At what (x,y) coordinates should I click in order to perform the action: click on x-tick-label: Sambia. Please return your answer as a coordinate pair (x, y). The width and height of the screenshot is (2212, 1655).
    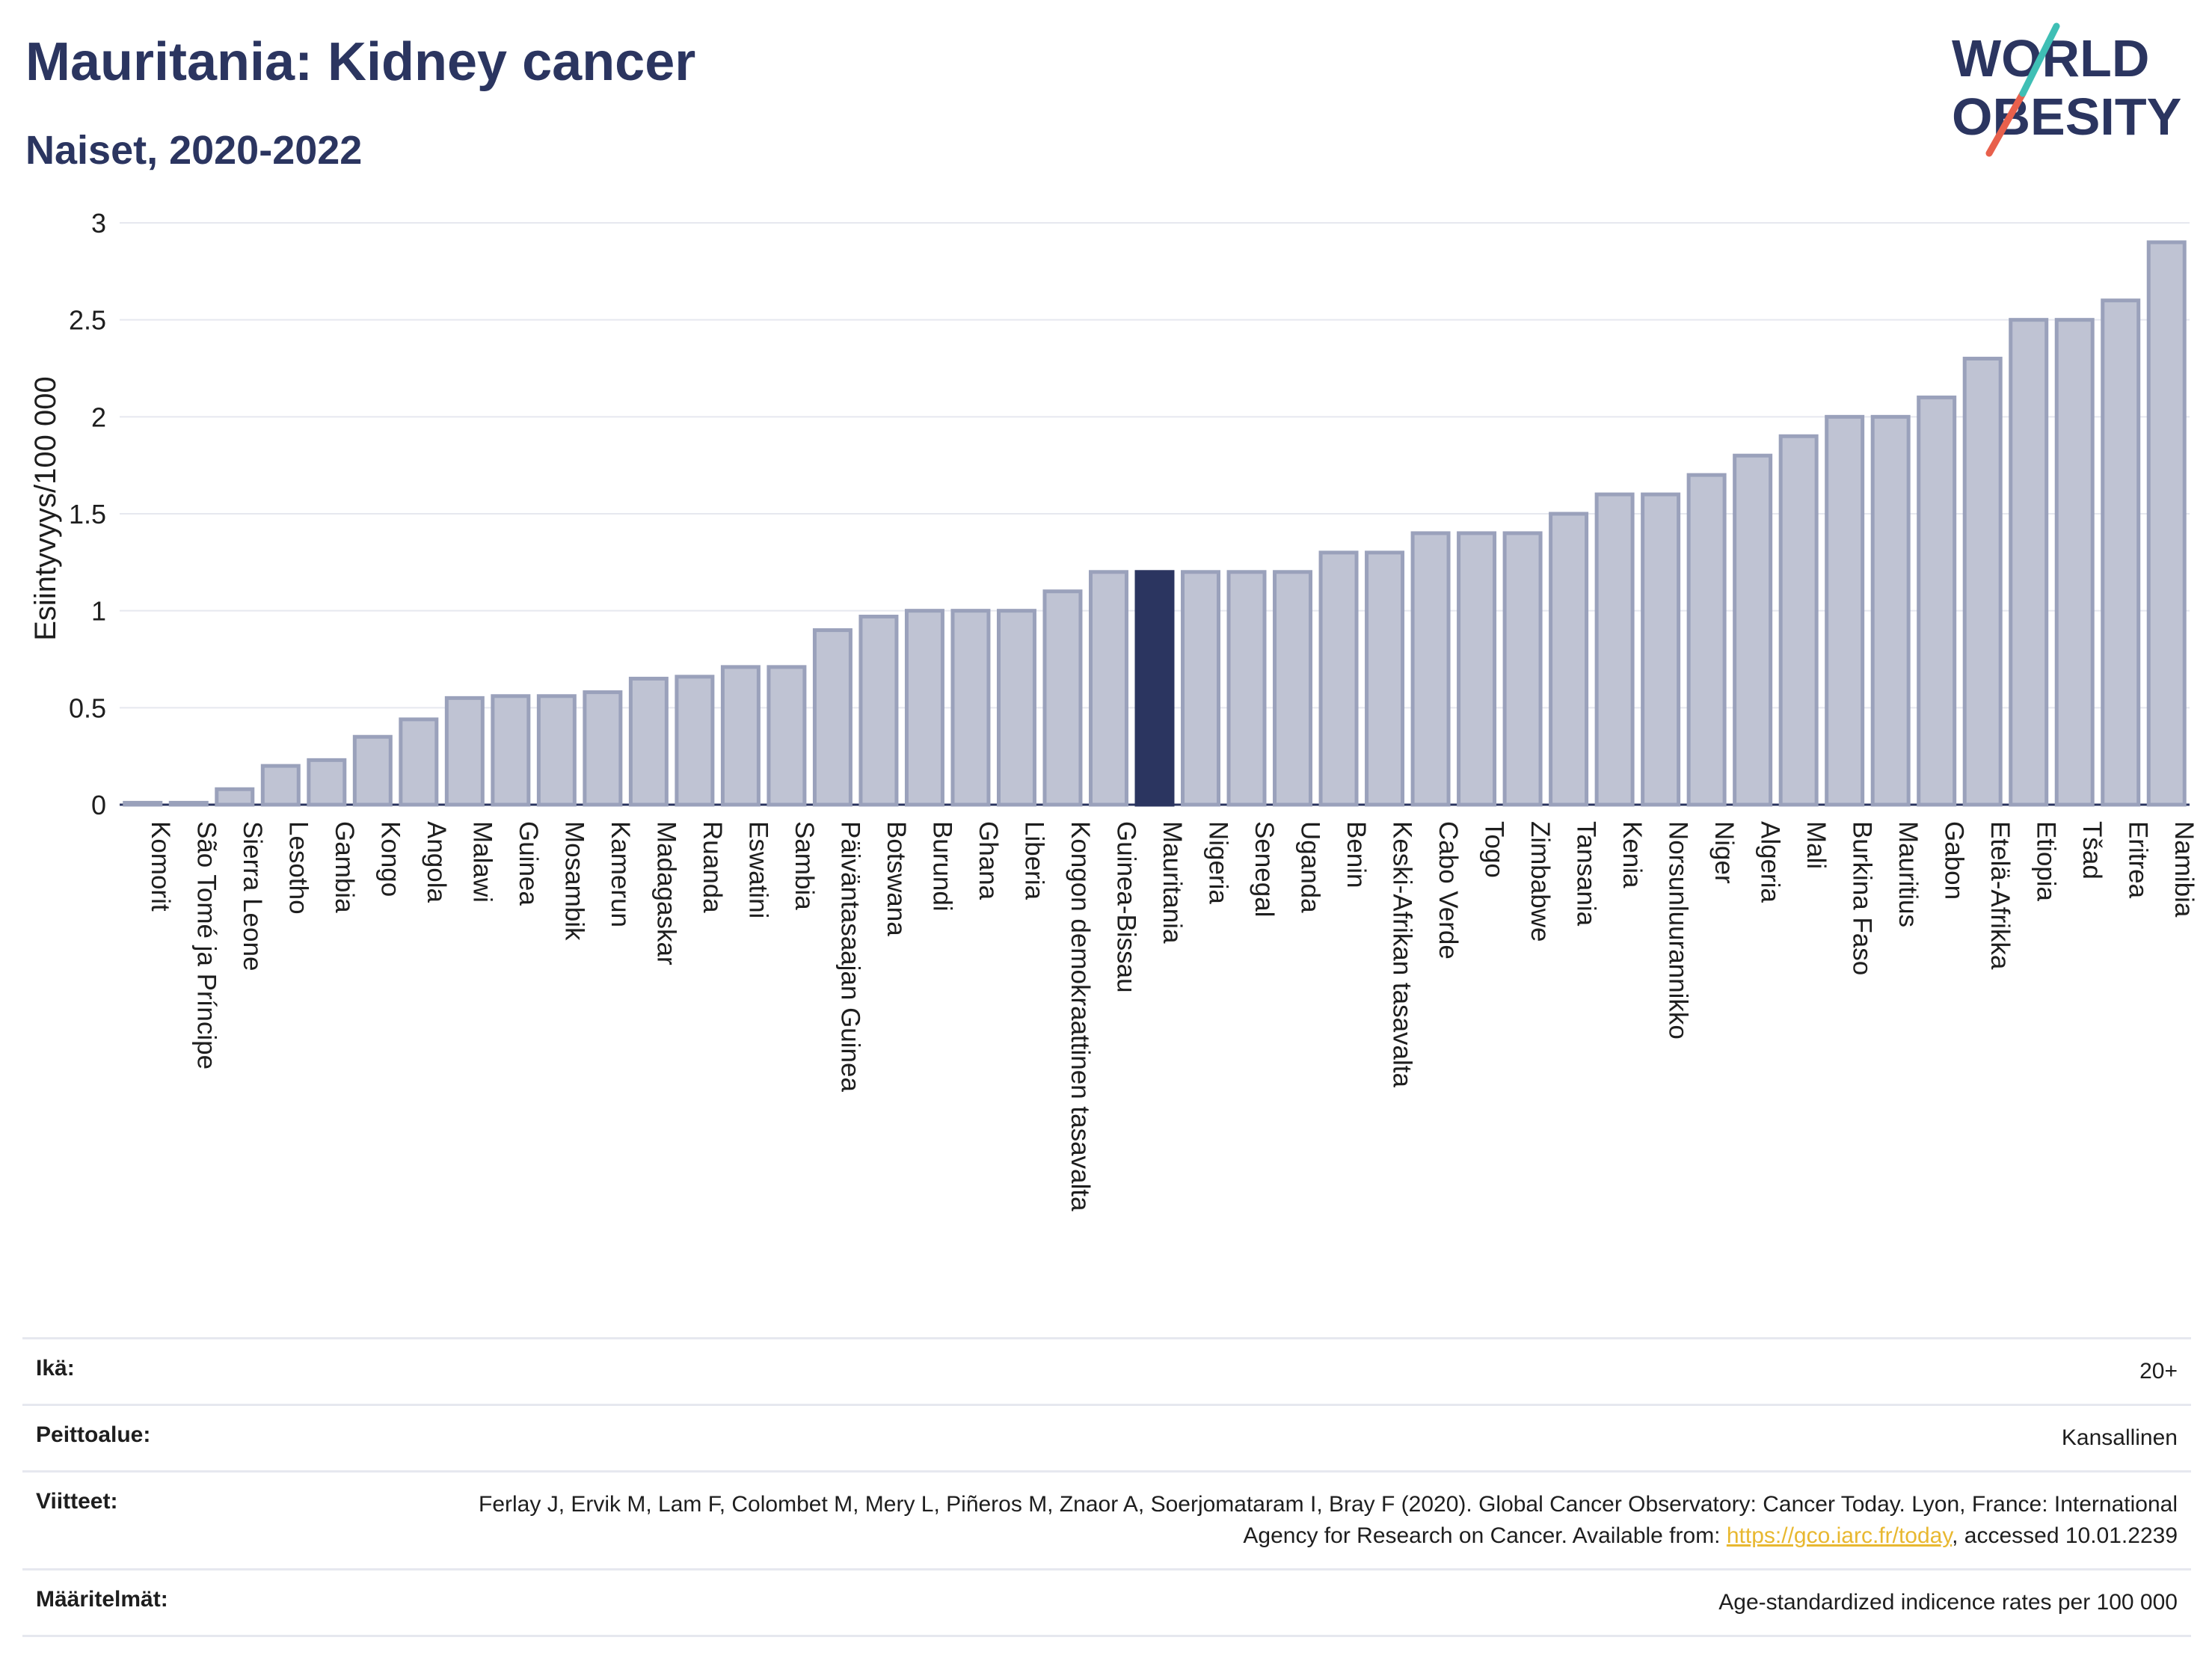
    Looking at the image, I should click on (804, 865).